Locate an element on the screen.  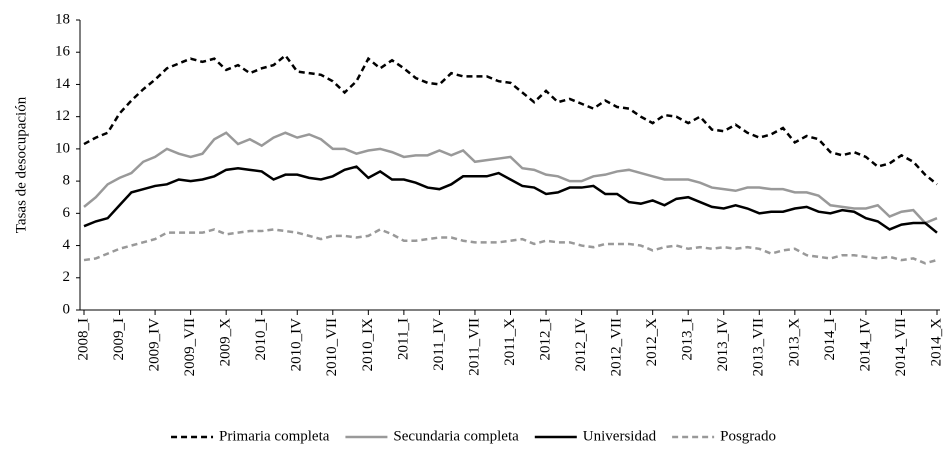
x-tick-label: 2014_X is located at coordinates (936, 342).